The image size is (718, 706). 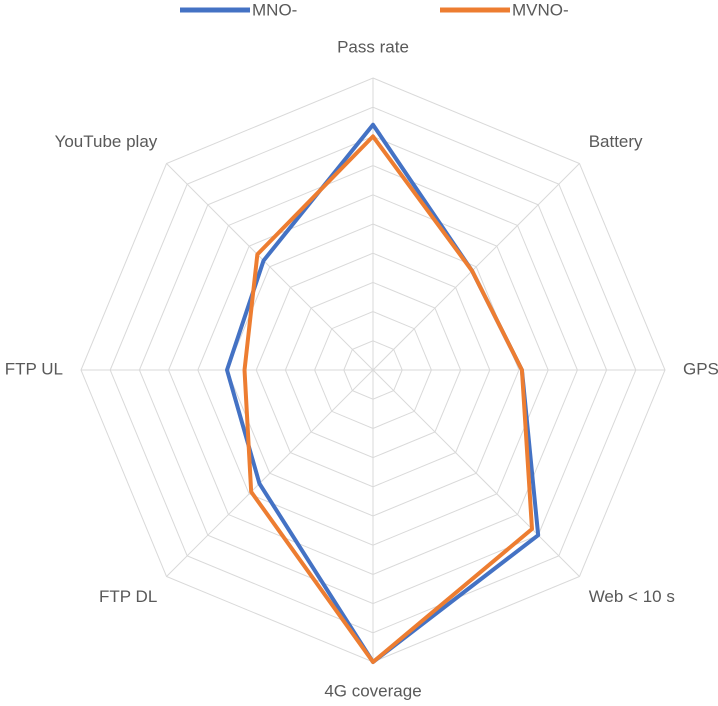 What do you see at coordinates (34, 368) in the screenshot?
I see `category-label: FTP UL` at bounding box center [34, 368].